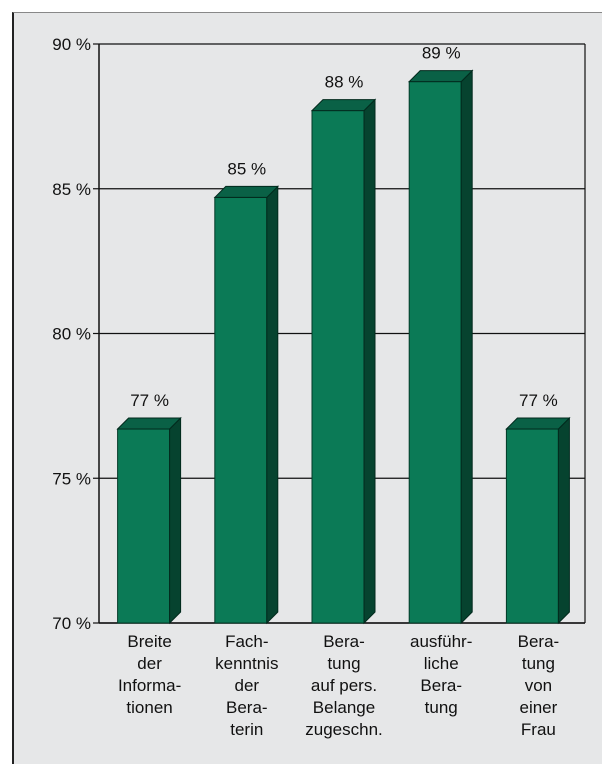  I want to click on x-tick-label: liche, so click(441, 663).